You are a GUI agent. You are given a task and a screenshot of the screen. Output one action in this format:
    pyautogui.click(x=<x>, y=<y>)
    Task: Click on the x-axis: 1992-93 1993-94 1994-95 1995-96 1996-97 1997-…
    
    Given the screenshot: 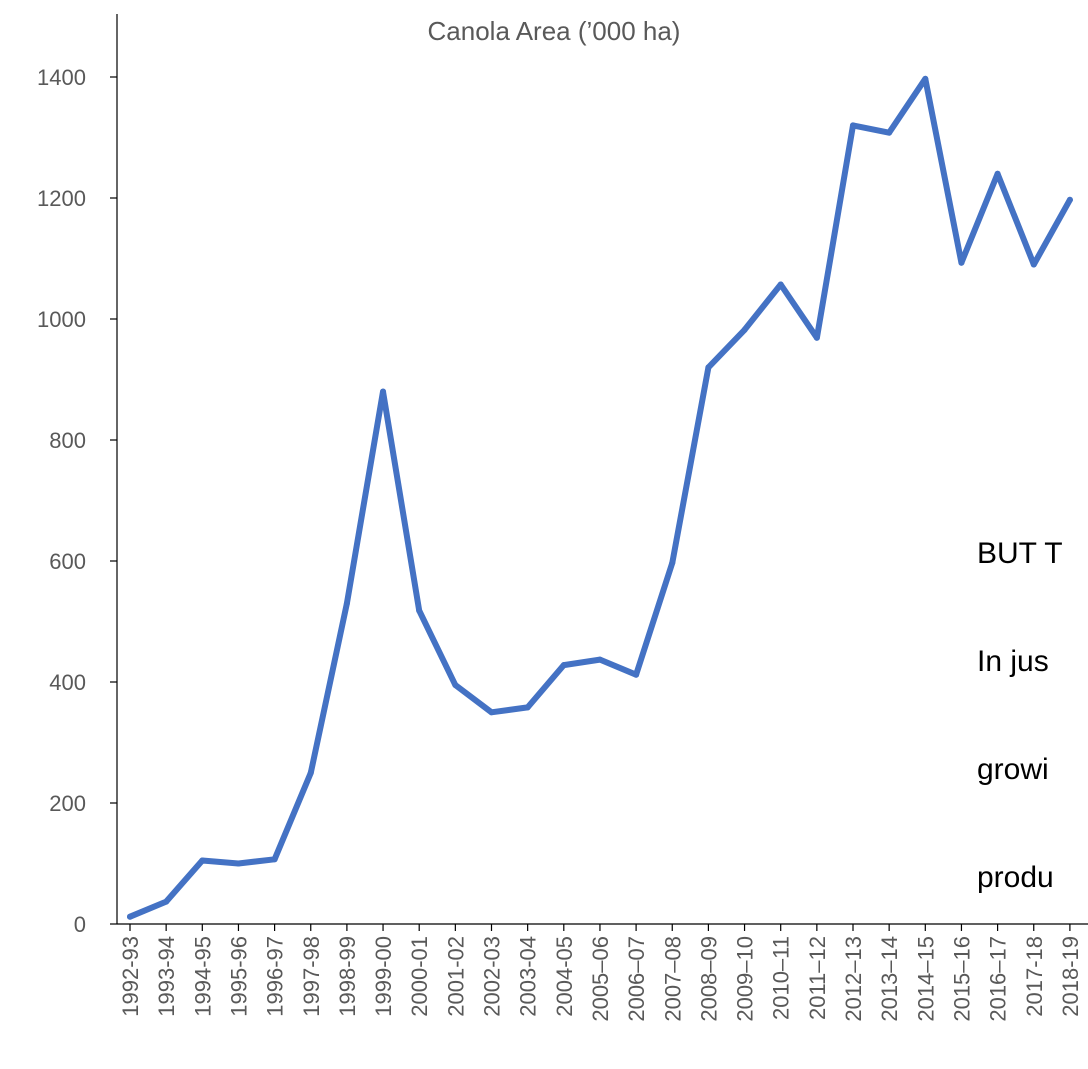 What is the action you would take?
    pyautogui.click(x=602, y=972)
    